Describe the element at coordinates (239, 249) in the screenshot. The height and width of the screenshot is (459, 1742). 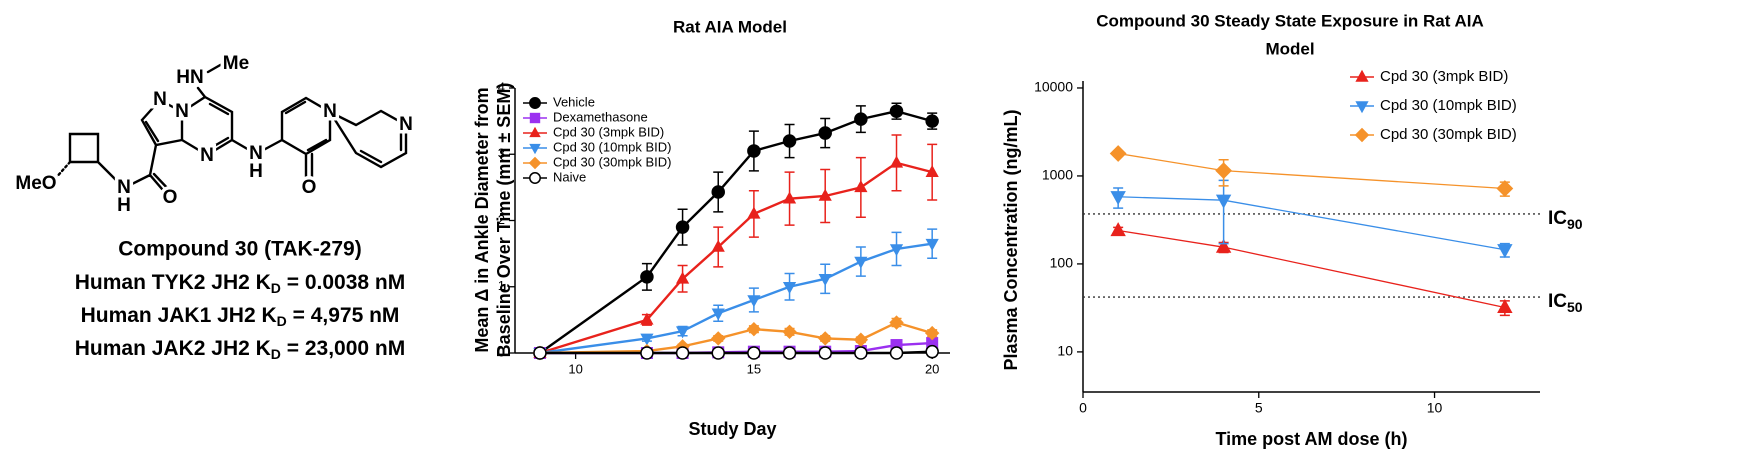
I see `compound-name: Compound 30 (TAK-279)` at that location.